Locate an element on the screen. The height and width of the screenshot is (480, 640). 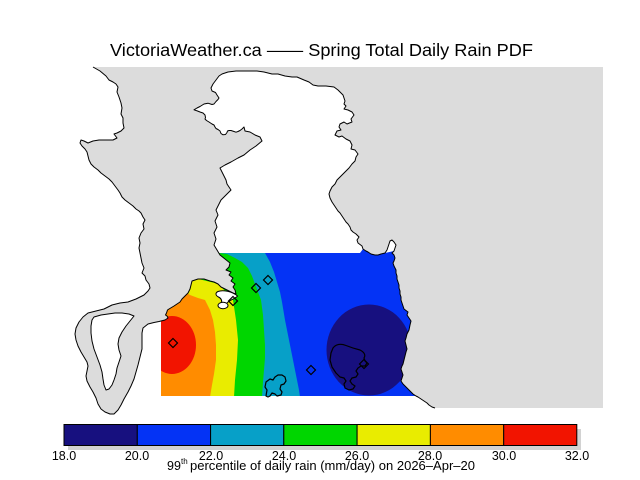
svg-text: 32.0 is located at coordinates (577, 456).